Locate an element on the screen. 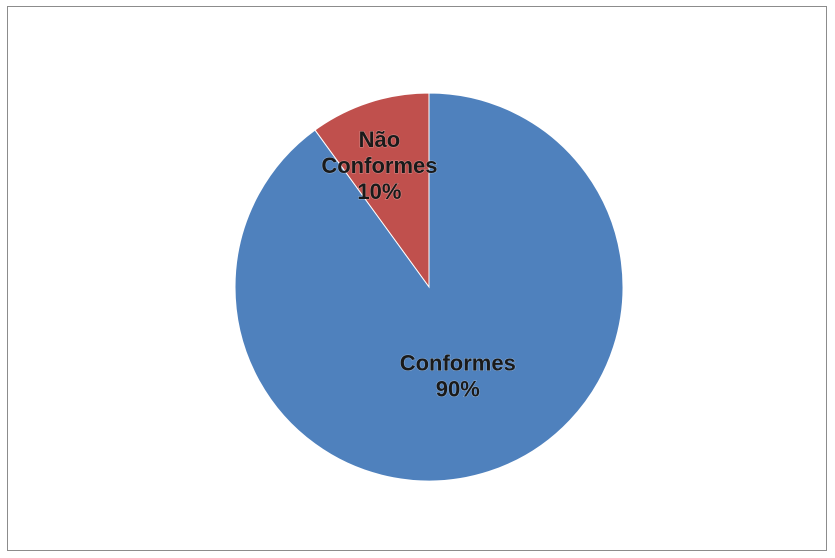  pie-slice-n-o-conformes is located at coordinates (372, 190).